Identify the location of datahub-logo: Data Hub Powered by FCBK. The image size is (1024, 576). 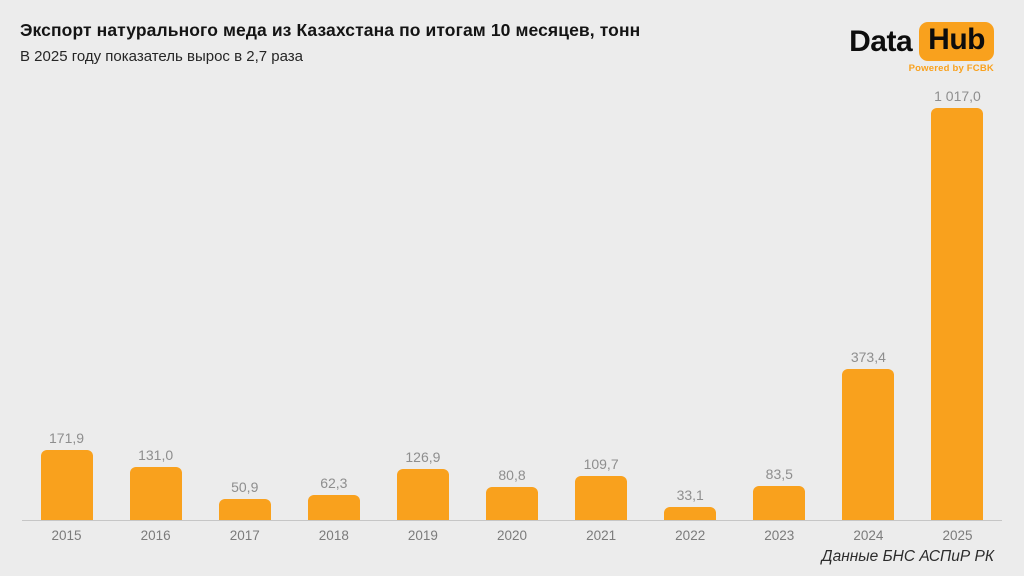
(921, 48).